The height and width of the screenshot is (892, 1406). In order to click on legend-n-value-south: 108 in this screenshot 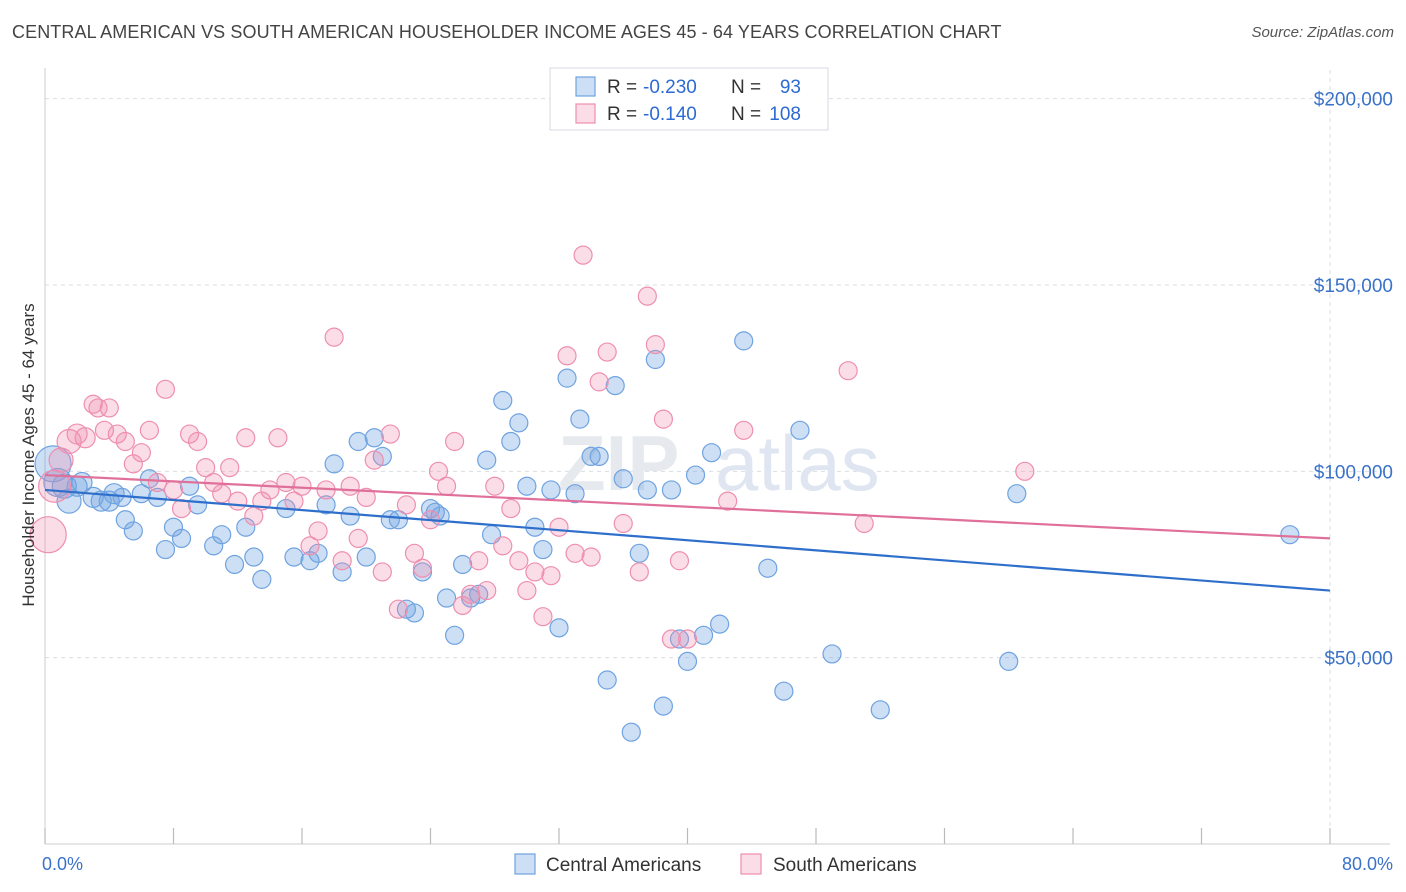, I will do `click(785, 114)`.